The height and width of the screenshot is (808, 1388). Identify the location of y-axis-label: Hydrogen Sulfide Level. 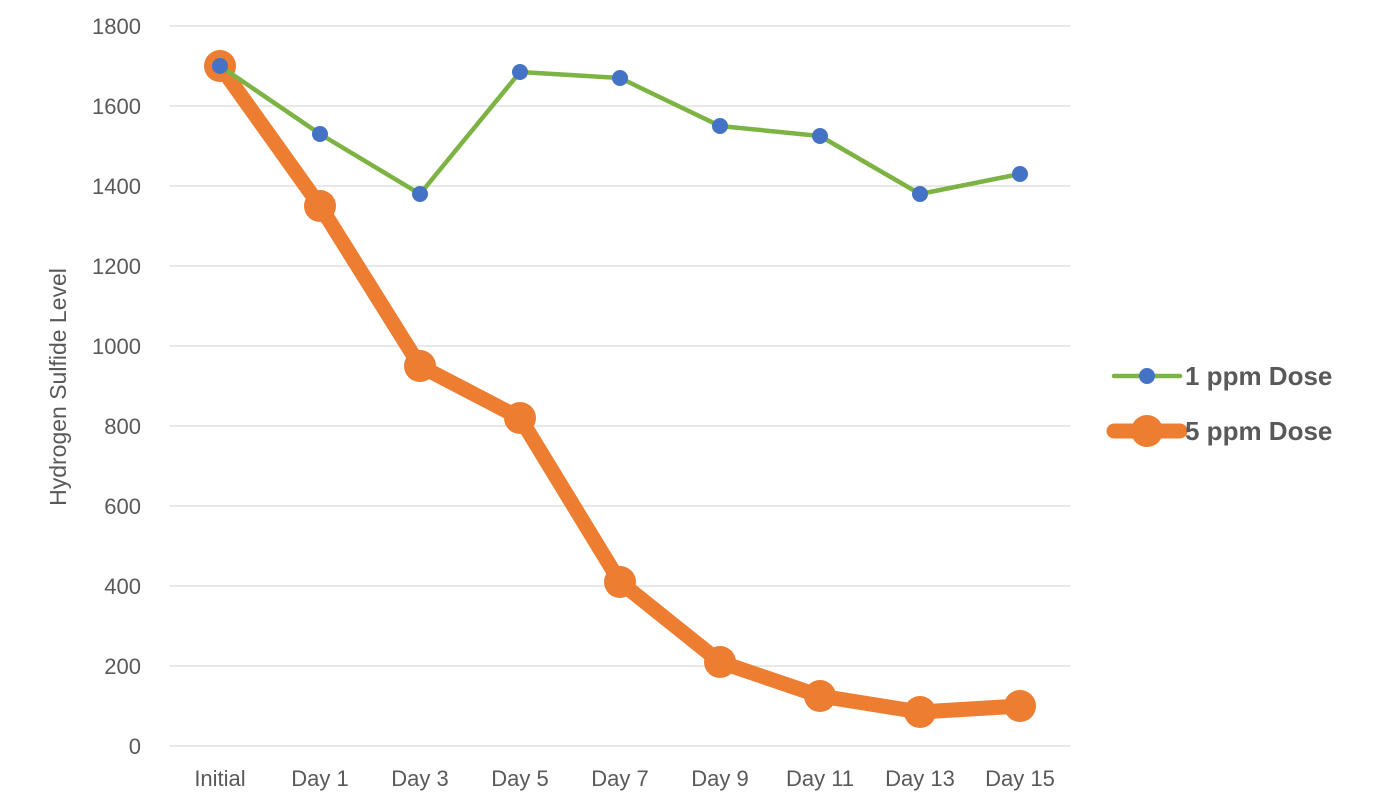
(58, 387).